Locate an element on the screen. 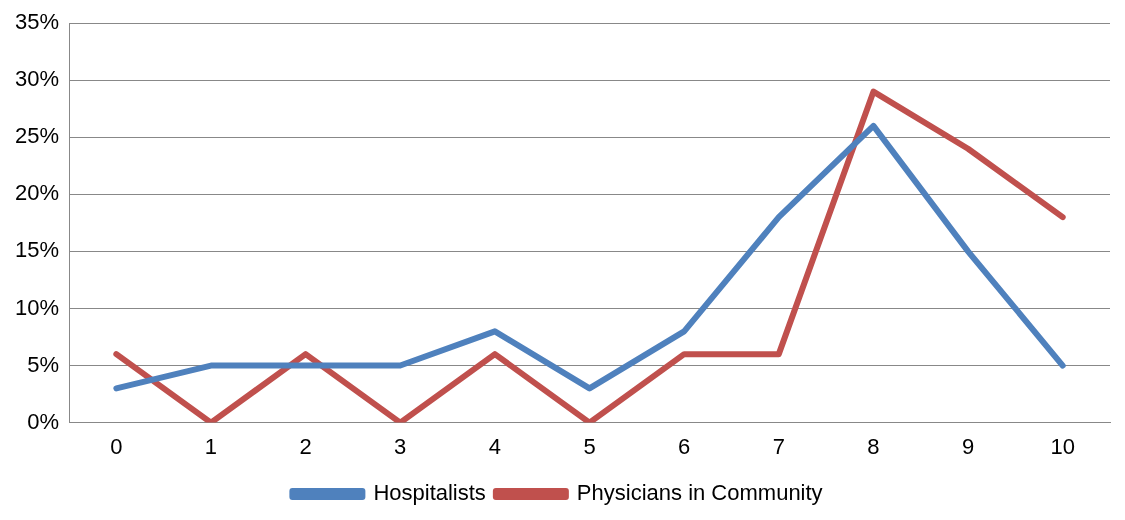 This screenshot has height=520, width=1125. x-tick-label: 10 is located at coordinates (1062, 446).